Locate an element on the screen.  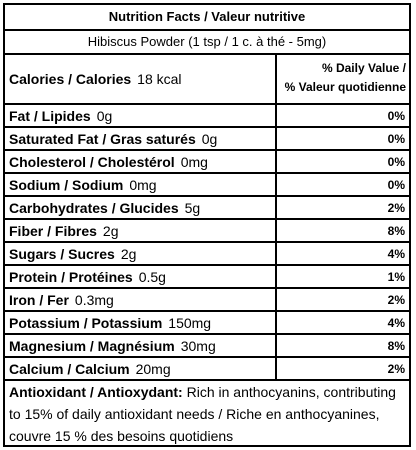
column-divider is located at coordinates (276, 217).